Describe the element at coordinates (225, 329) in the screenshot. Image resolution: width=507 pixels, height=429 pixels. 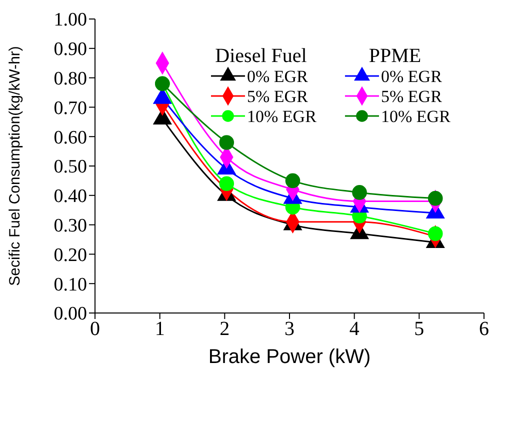
I see `x-tick-label: 2` at that location.